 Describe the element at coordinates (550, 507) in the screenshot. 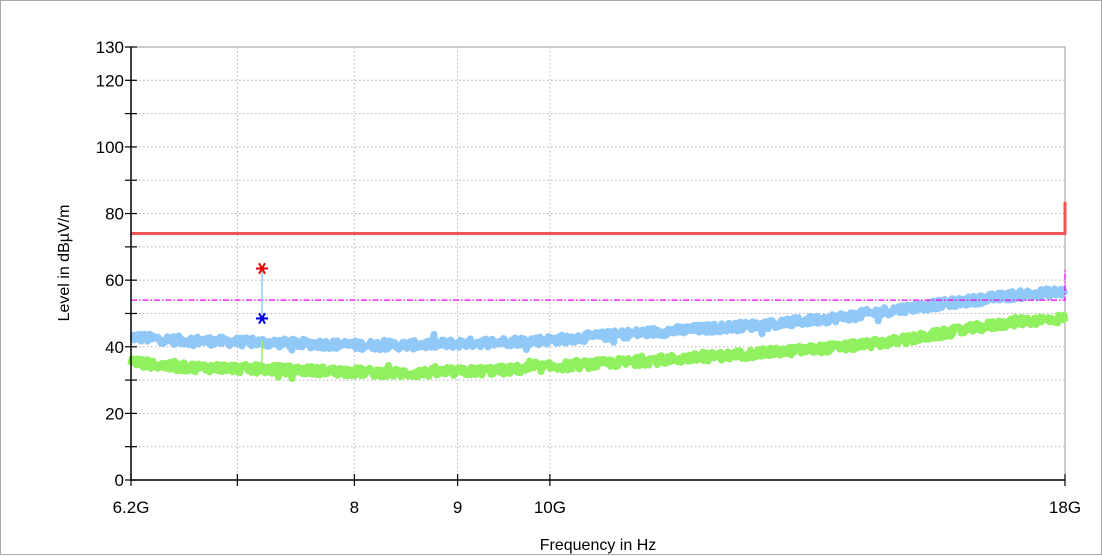

I see `x-tick-label: 10G` at that location.